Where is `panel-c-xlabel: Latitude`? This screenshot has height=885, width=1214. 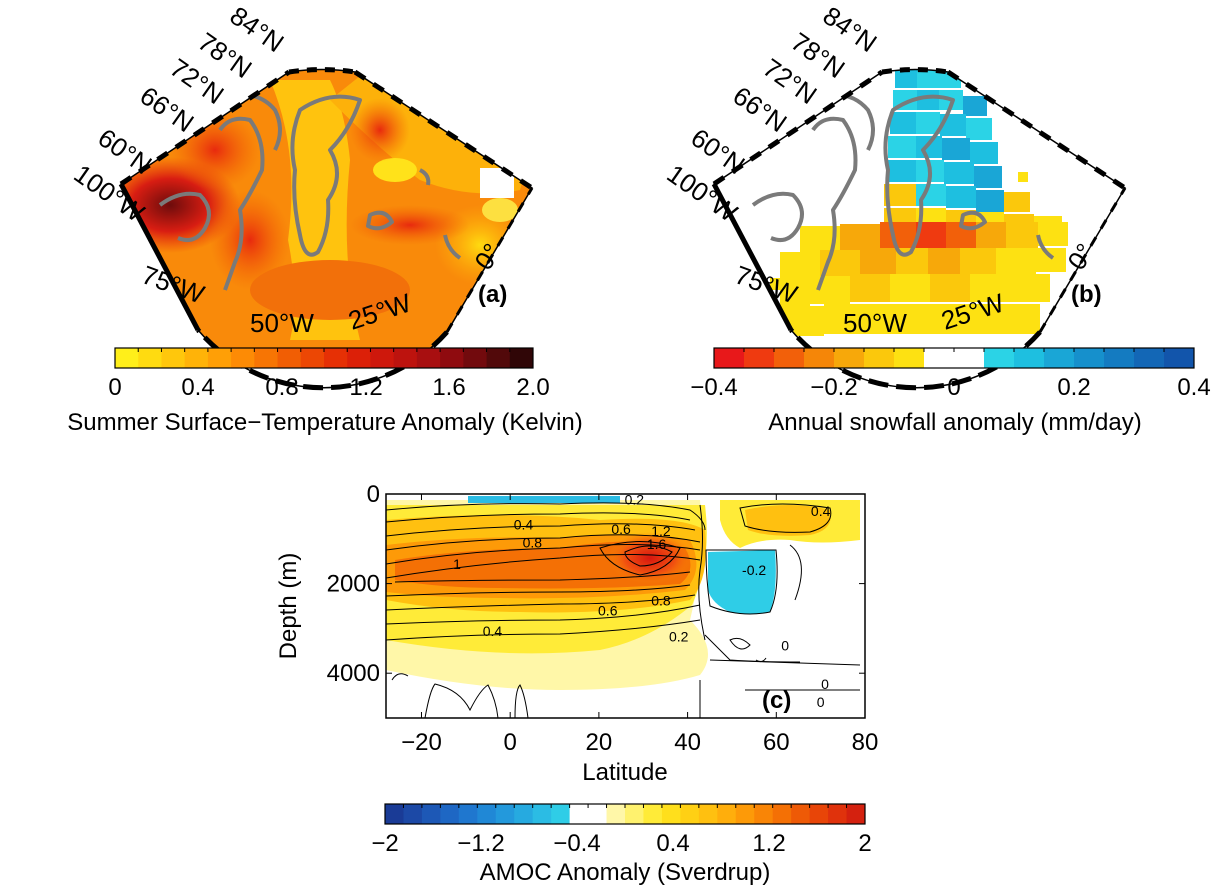 panel-c-xlabel: Latitude is located at coordinates (624, 772).